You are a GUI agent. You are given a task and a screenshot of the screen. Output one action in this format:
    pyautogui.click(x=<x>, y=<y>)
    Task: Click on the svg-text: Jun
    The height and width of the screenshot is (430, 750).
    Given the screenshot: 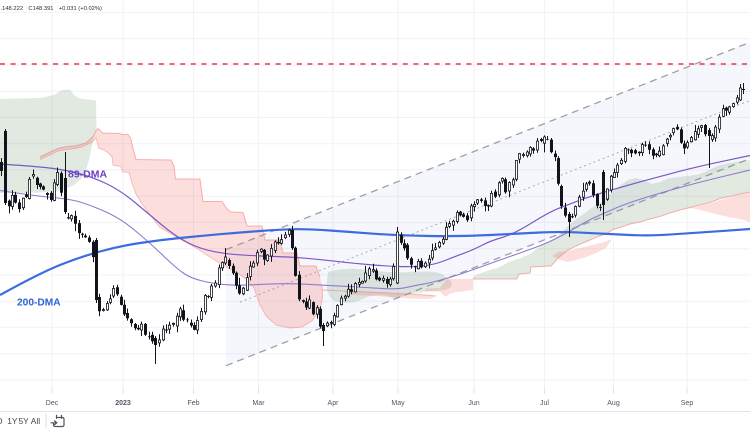 What is the action you would take?
    pyautogui.click(x=473, y=403)
    